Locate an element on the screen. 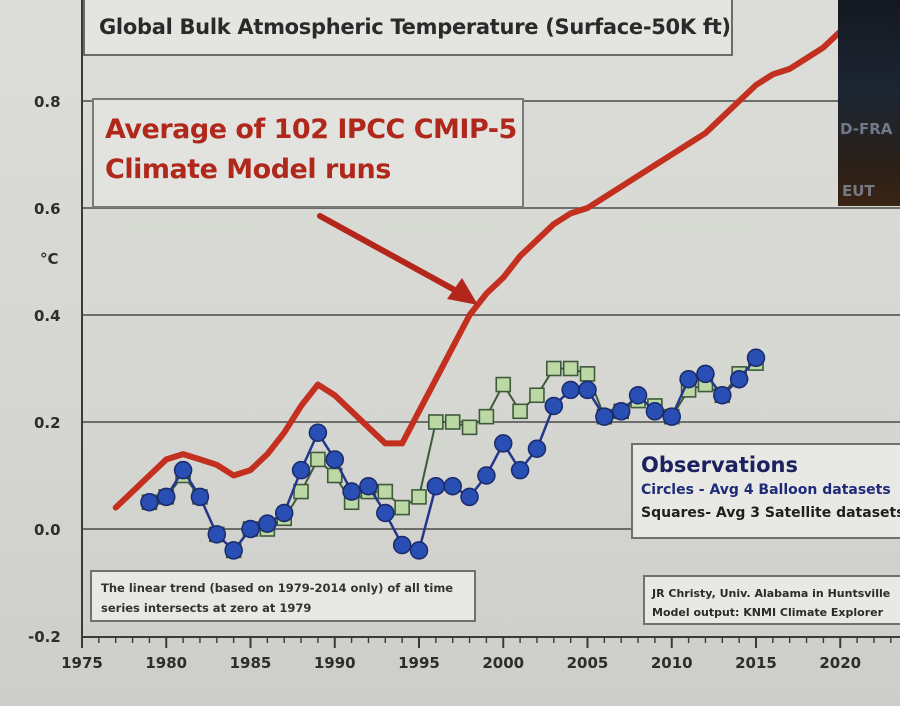 This screenshot has height=706, width=900. photo-text-1: D-FRA is located at coordinates (866, 129).